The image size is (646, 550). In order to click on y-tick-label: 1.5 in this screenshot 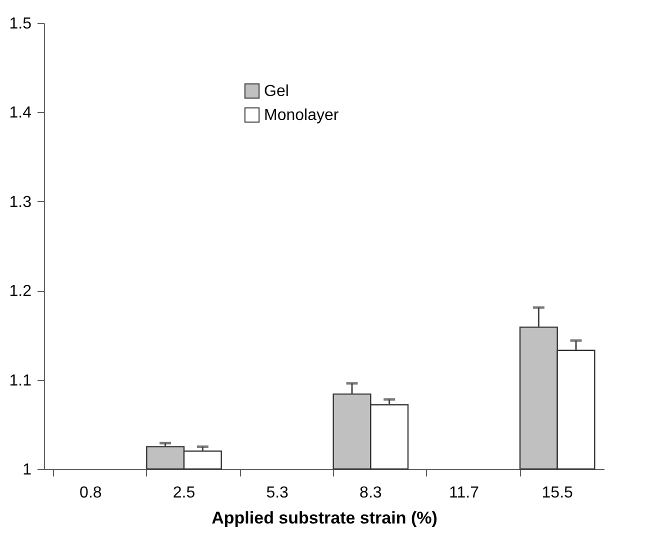, I will do `click(20, 24)`.